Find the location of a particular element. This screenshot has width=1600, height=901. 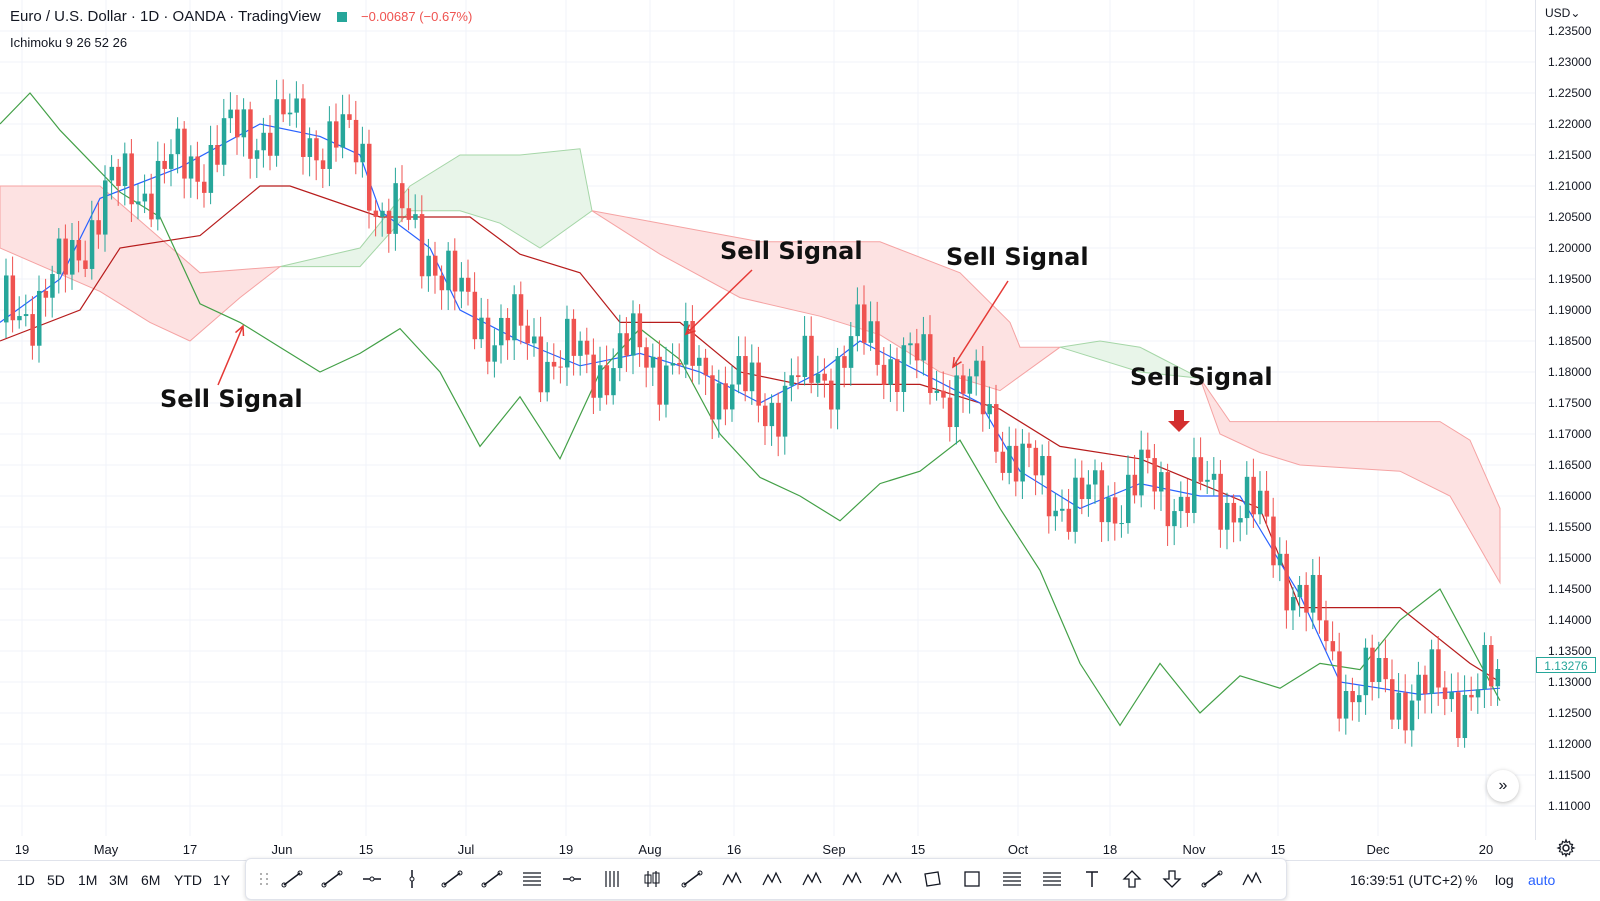

arrow-up-icon is located at coordinates (1132, 879).